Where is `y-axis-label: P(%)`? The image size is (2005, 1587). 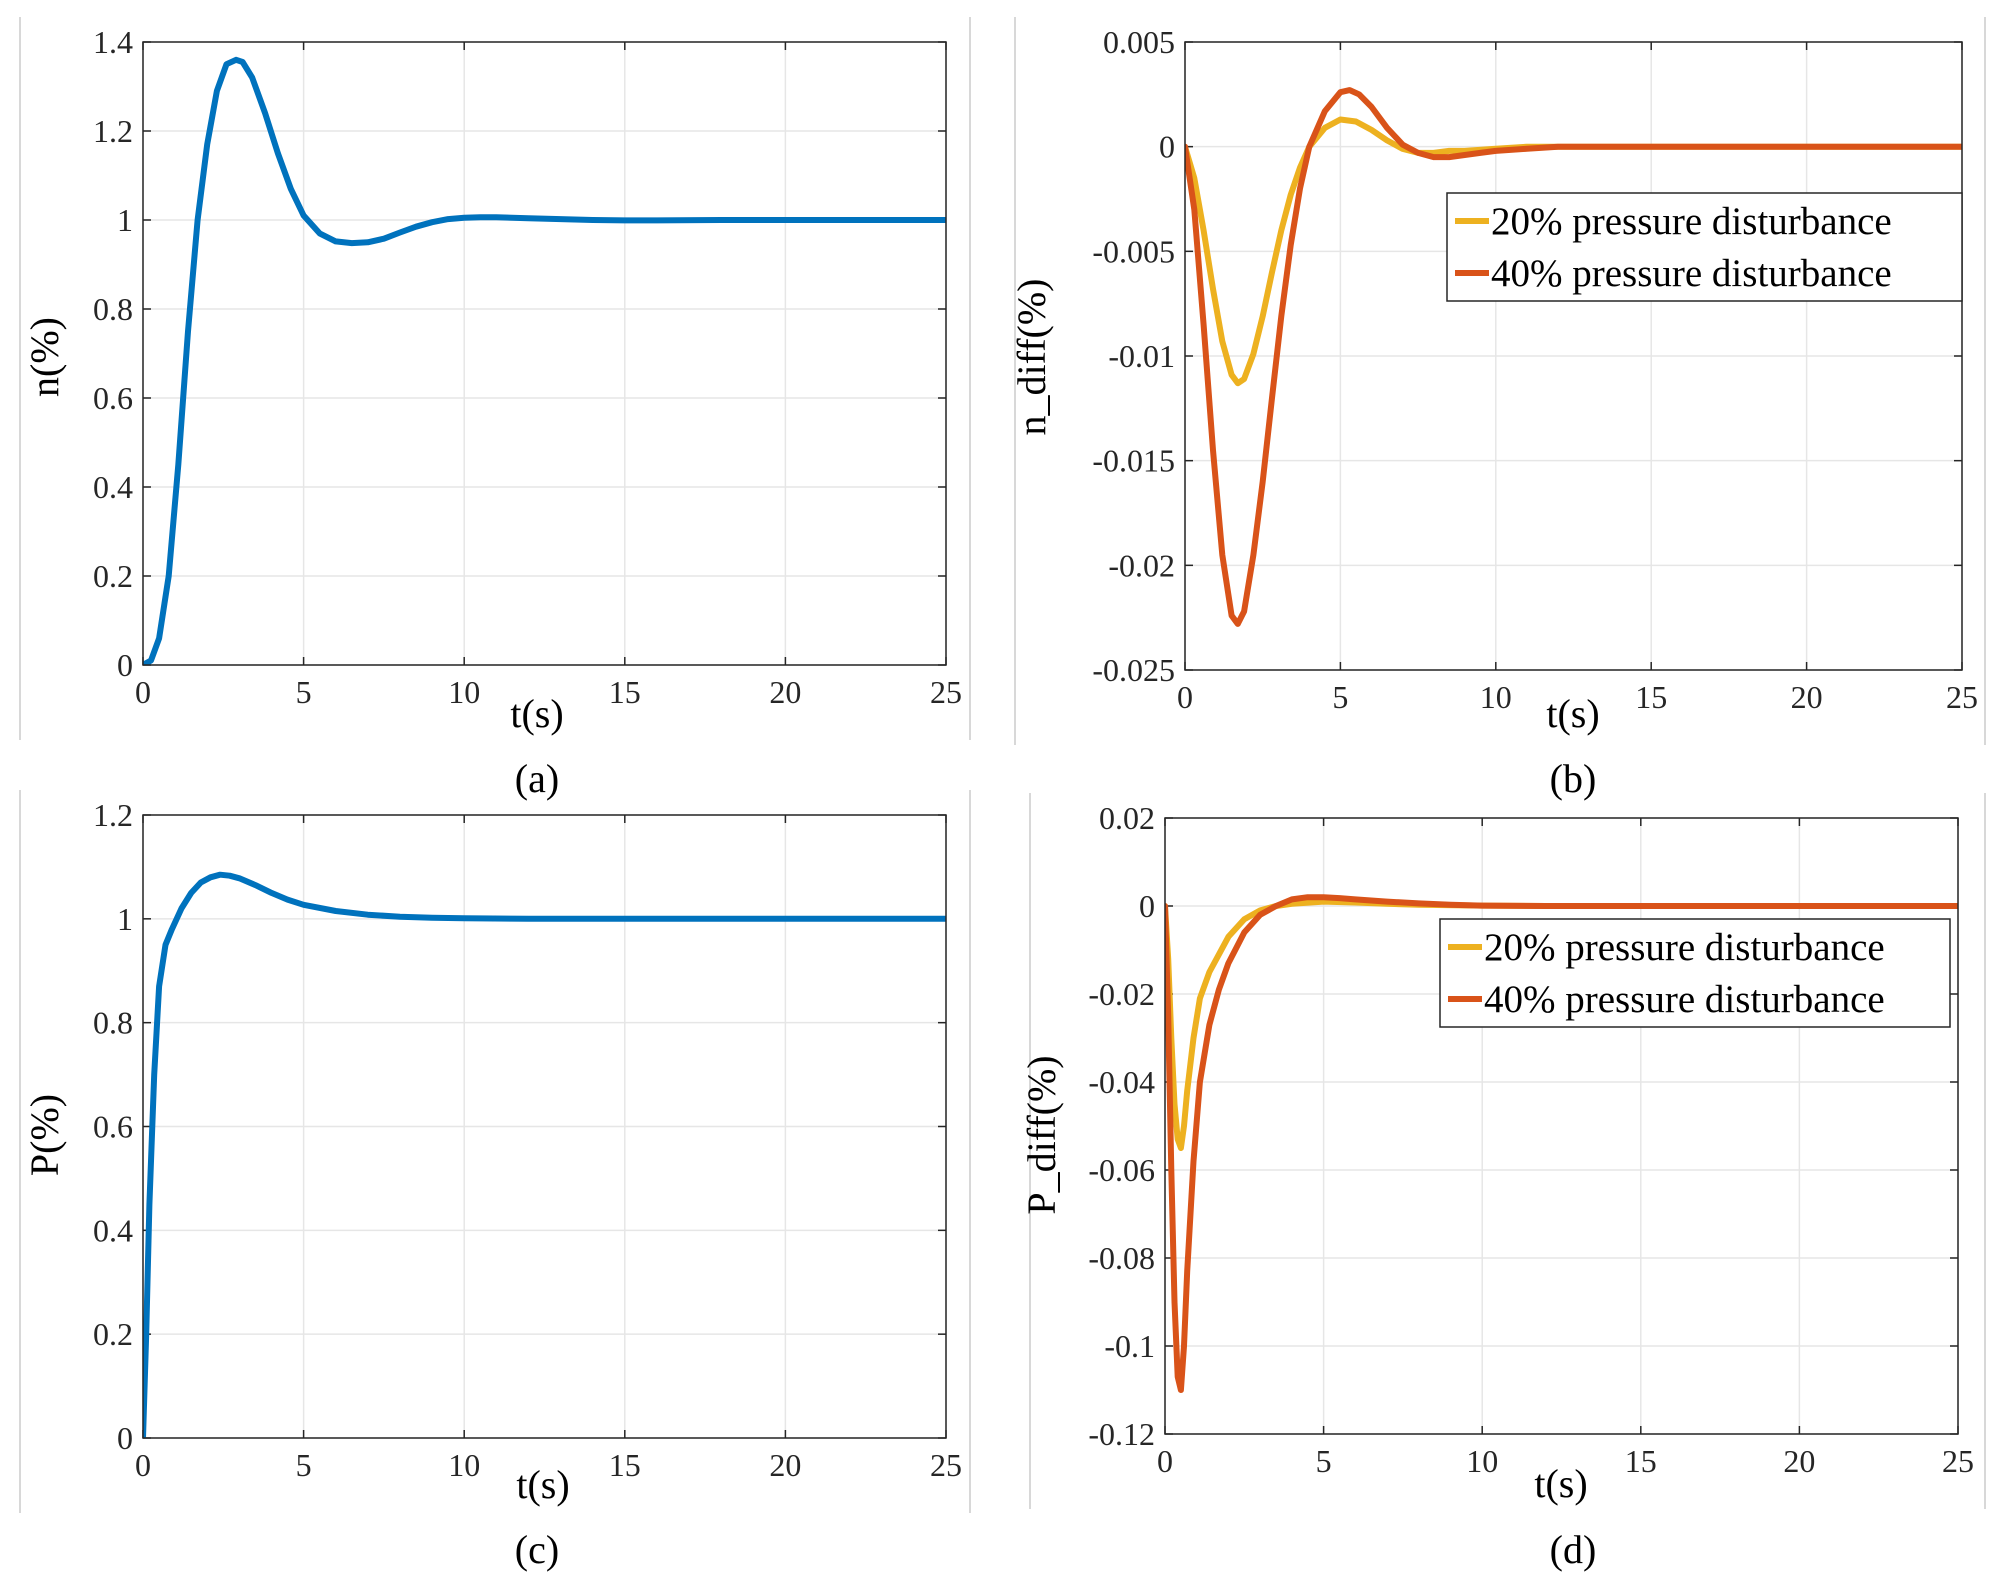
y-axis-label: P(%) is located at coordinates (44, 1135).